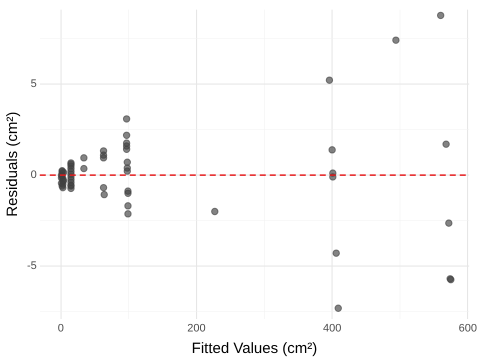  Describe the element at coordinates (467, 328) in the screenshot. I see `x-tick-label: 600` at that location.